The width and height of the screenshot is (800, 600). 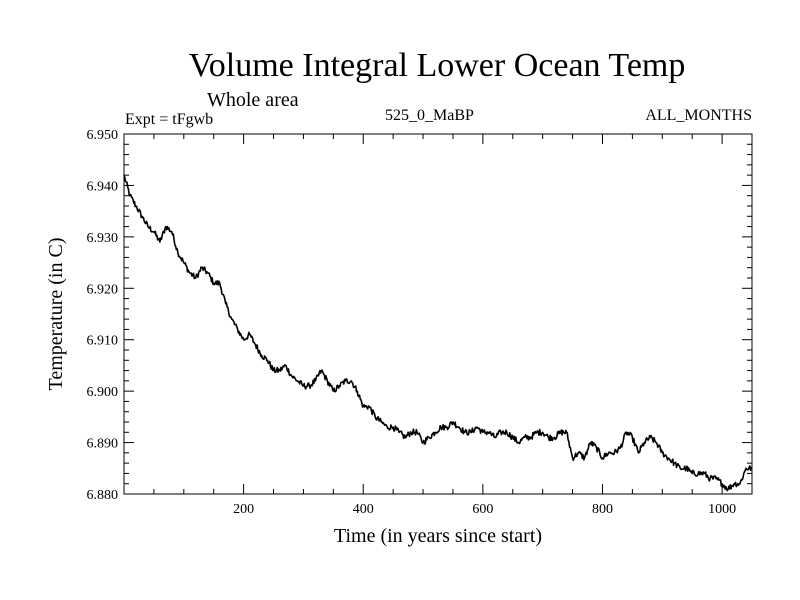 I want to click on y-axis-title: Temperature (in C), so click(x=56, y=314).